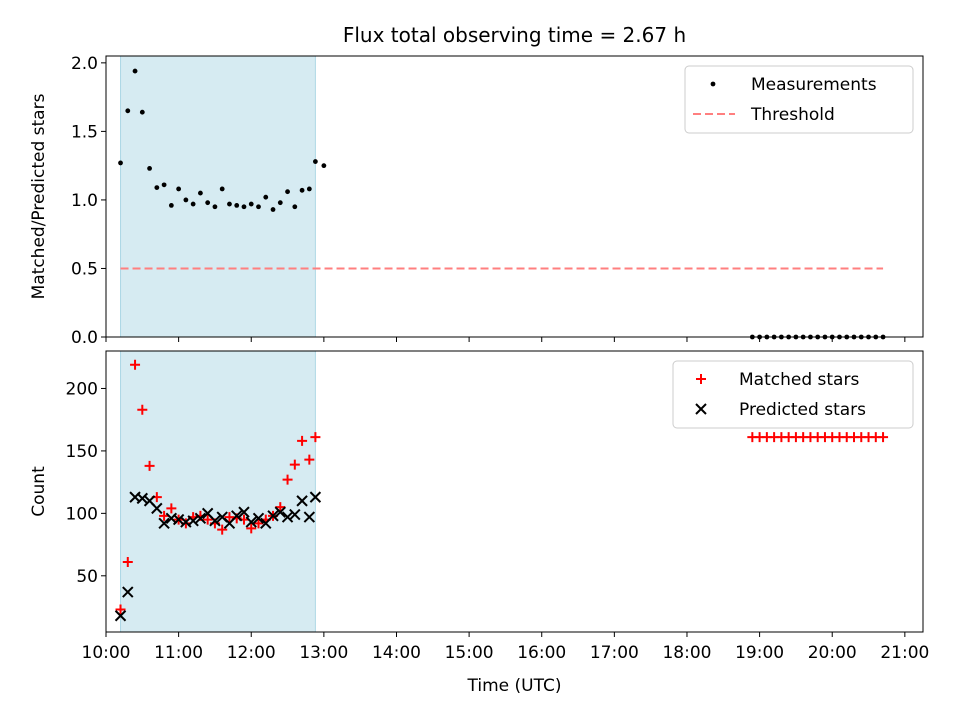 The height and width of the screenshot is (720, 960). Describe the element at coordinates (832, 653) in the screenshot. I see `x-tick-label: 20:00` at that location.